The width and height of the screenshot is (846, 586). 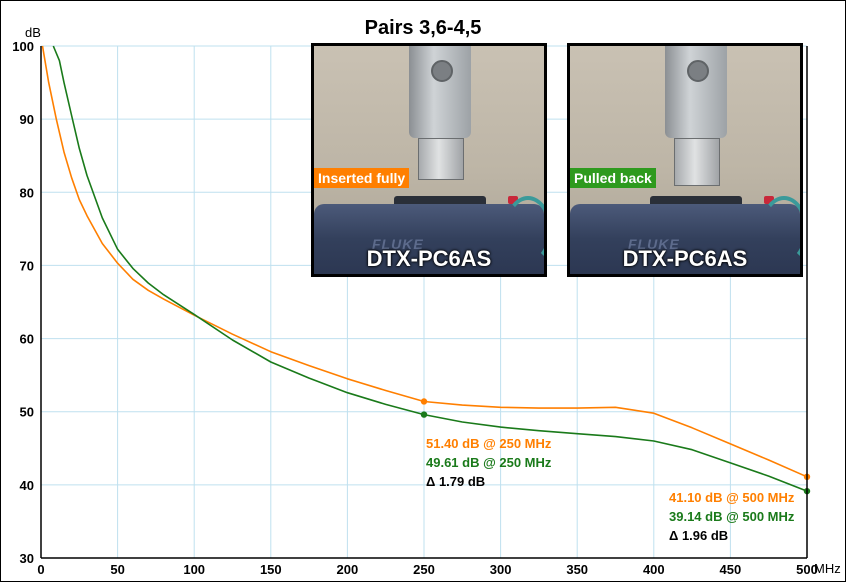 What do you see at coordinates (27, 265) in the screenshot?
I see `y-tick-label: 70` at bounding box center [27, 265].